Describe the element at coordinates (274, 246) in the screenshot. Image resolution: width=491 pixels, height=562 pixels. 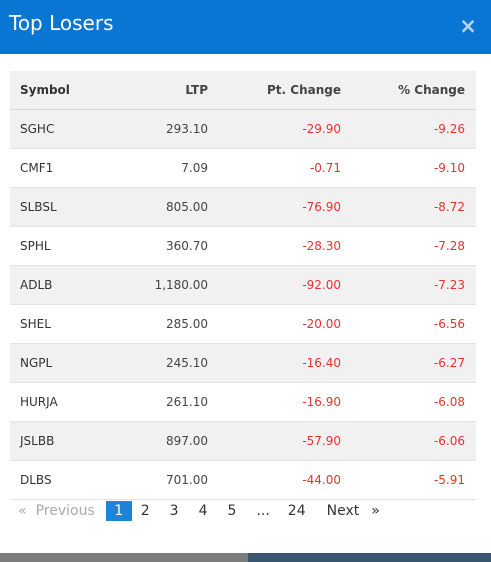
I see `cell-pt-change: -28.30` at that location.